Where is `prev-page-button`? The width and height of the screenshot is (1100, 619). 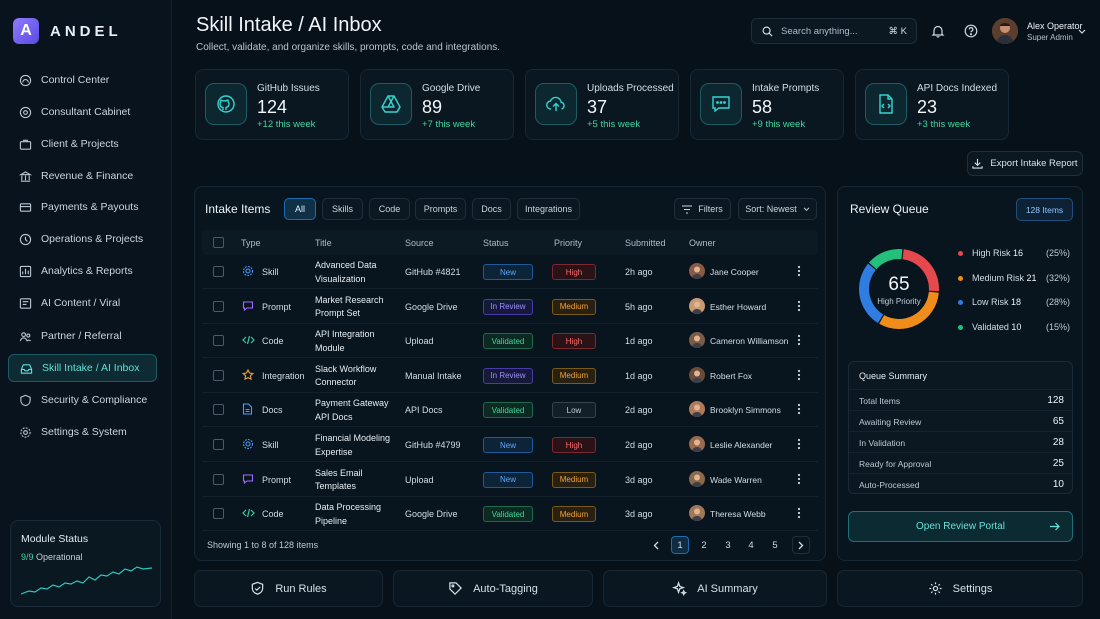
prev-page-button is located at coordinates (656, 545).